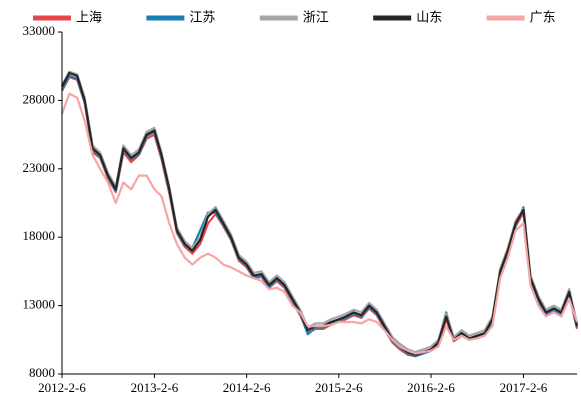 The image size is (581, 401). Describe the element at coordinates (339, 387) in the screenshot. I see `x-tick-label: 2015-2-6` at that location.